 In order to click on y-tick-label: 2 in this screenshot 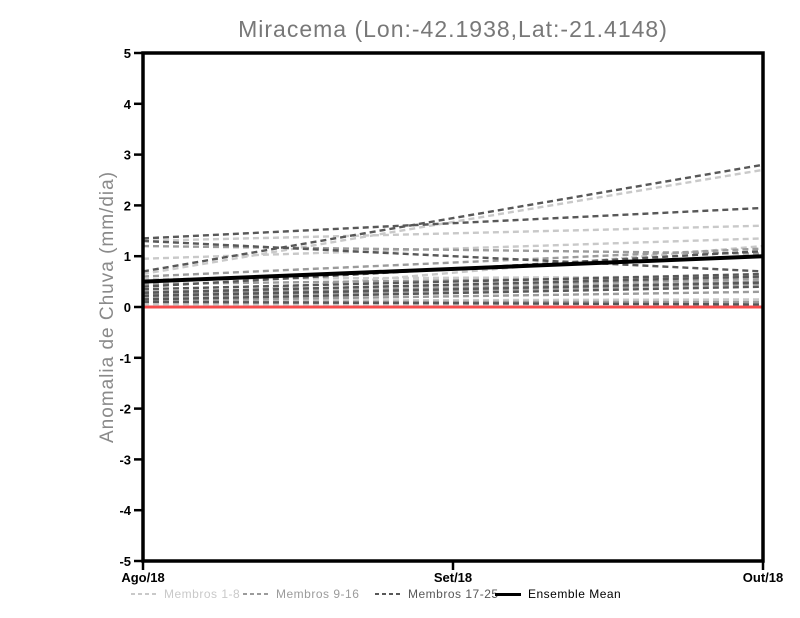, I will do `click(127, 205)`.